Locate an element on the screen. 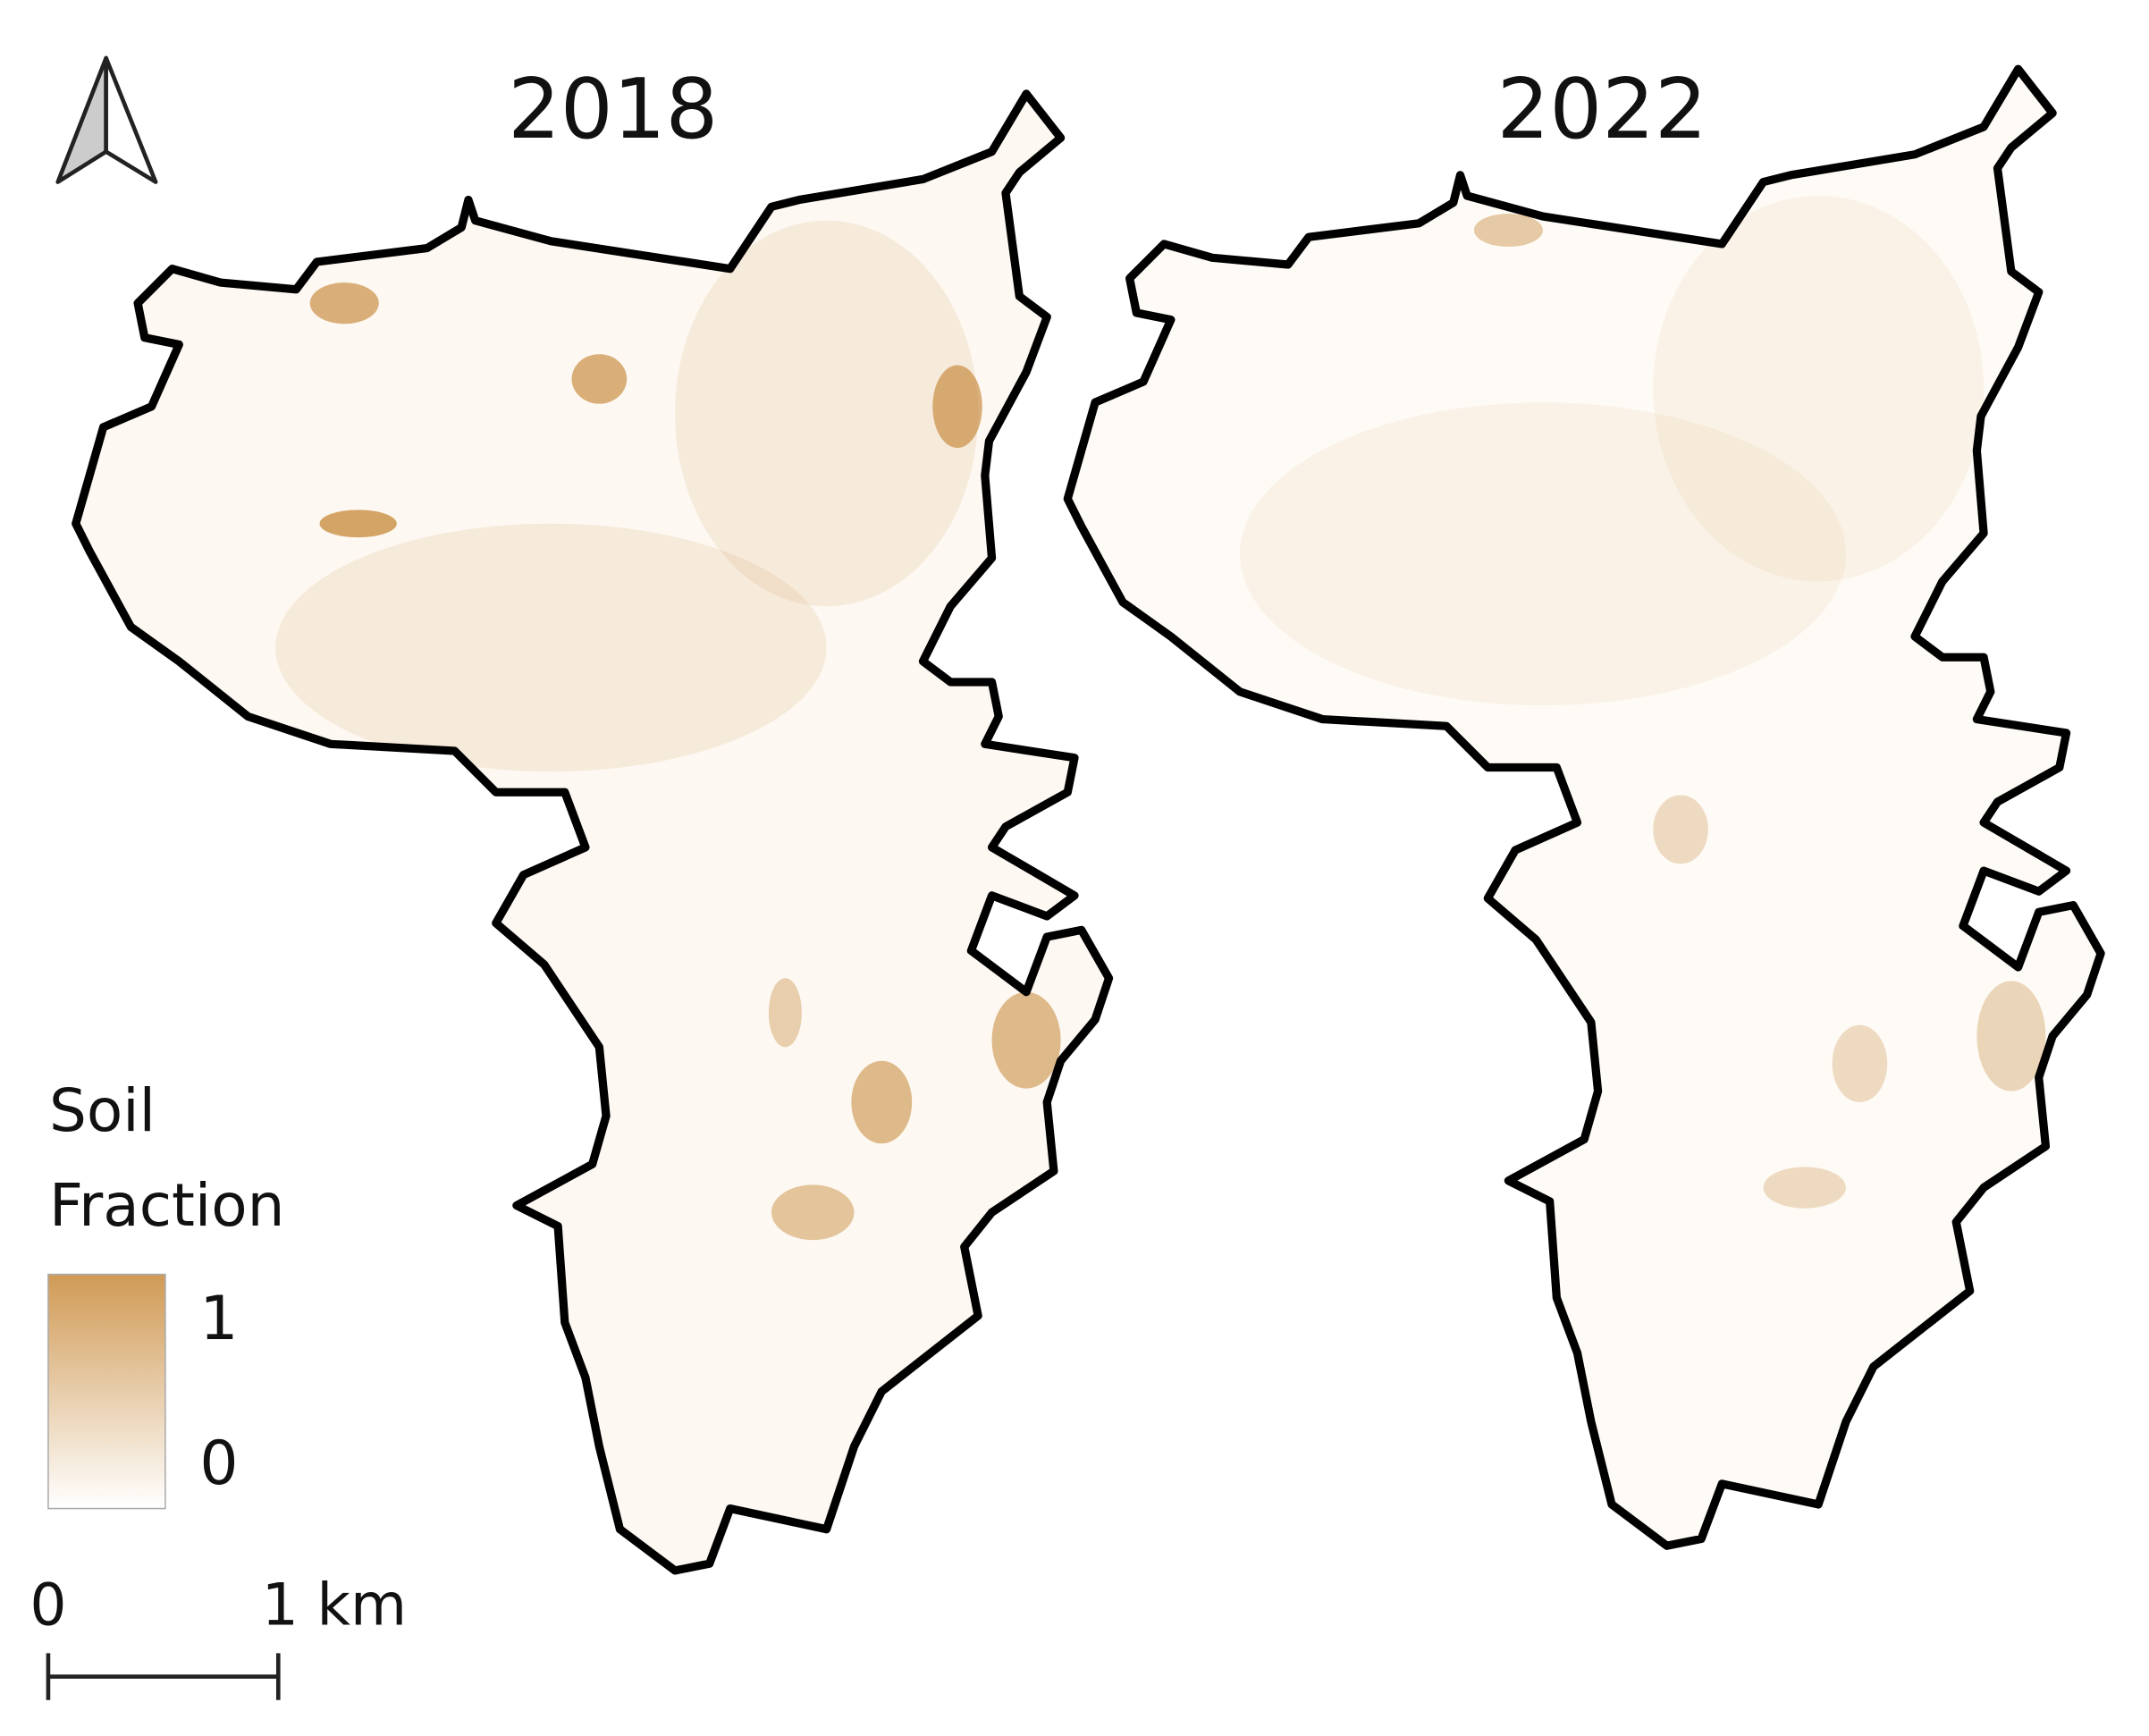 The height and width of the screenshot is (1736, 2149). scale-bar is located at coordinates (163, 1676).